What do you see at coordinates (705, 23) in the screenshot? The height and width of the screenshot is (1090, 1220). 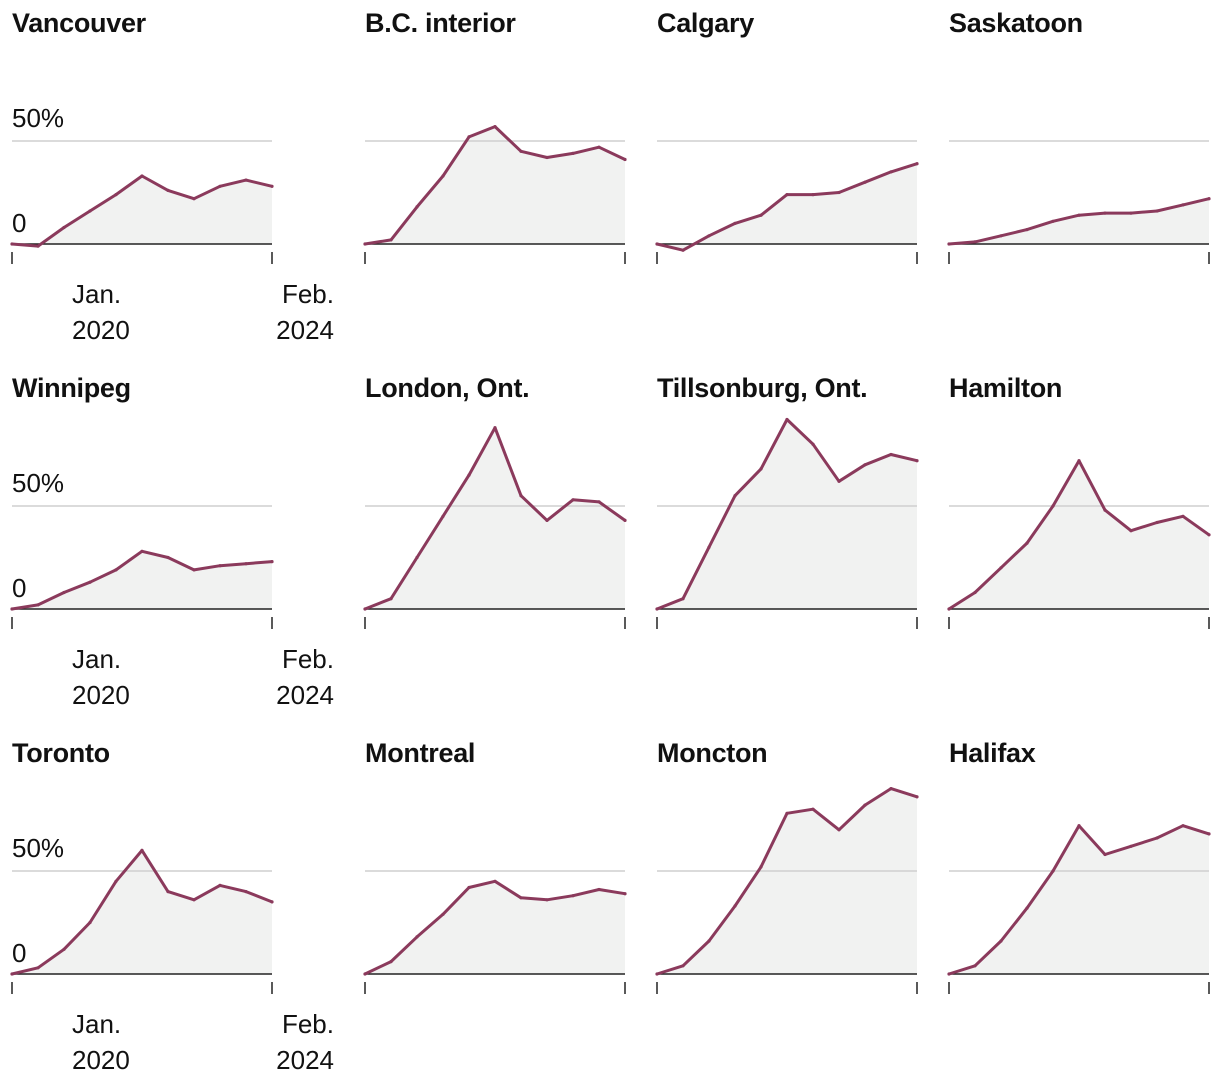 I see `chart-title: Calgary` at bounding box center [705, 23].